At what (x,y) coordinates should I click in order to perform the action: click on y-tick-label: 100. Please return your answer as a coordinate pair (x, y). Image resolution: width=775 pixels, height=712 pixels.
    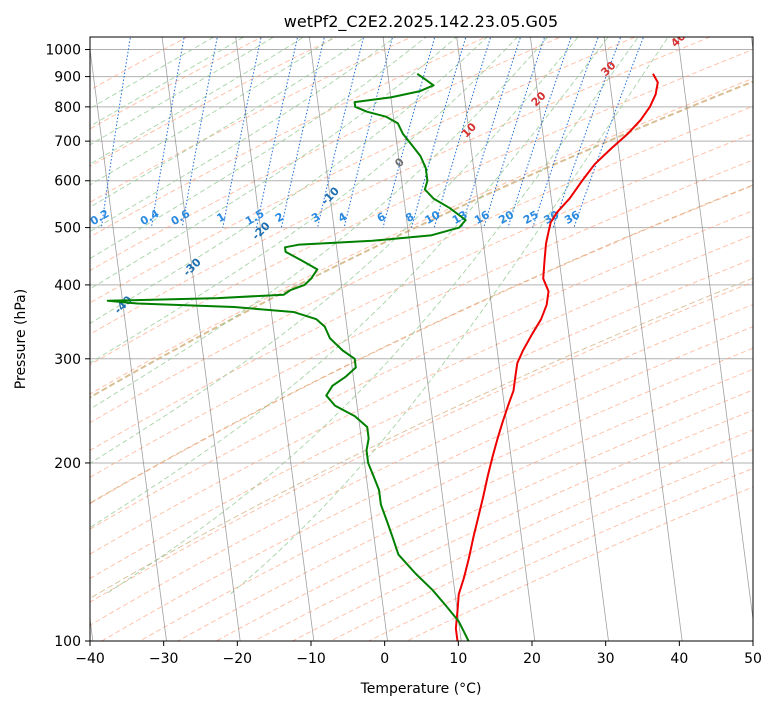
    Looking at the image, I should click on (67, 642).